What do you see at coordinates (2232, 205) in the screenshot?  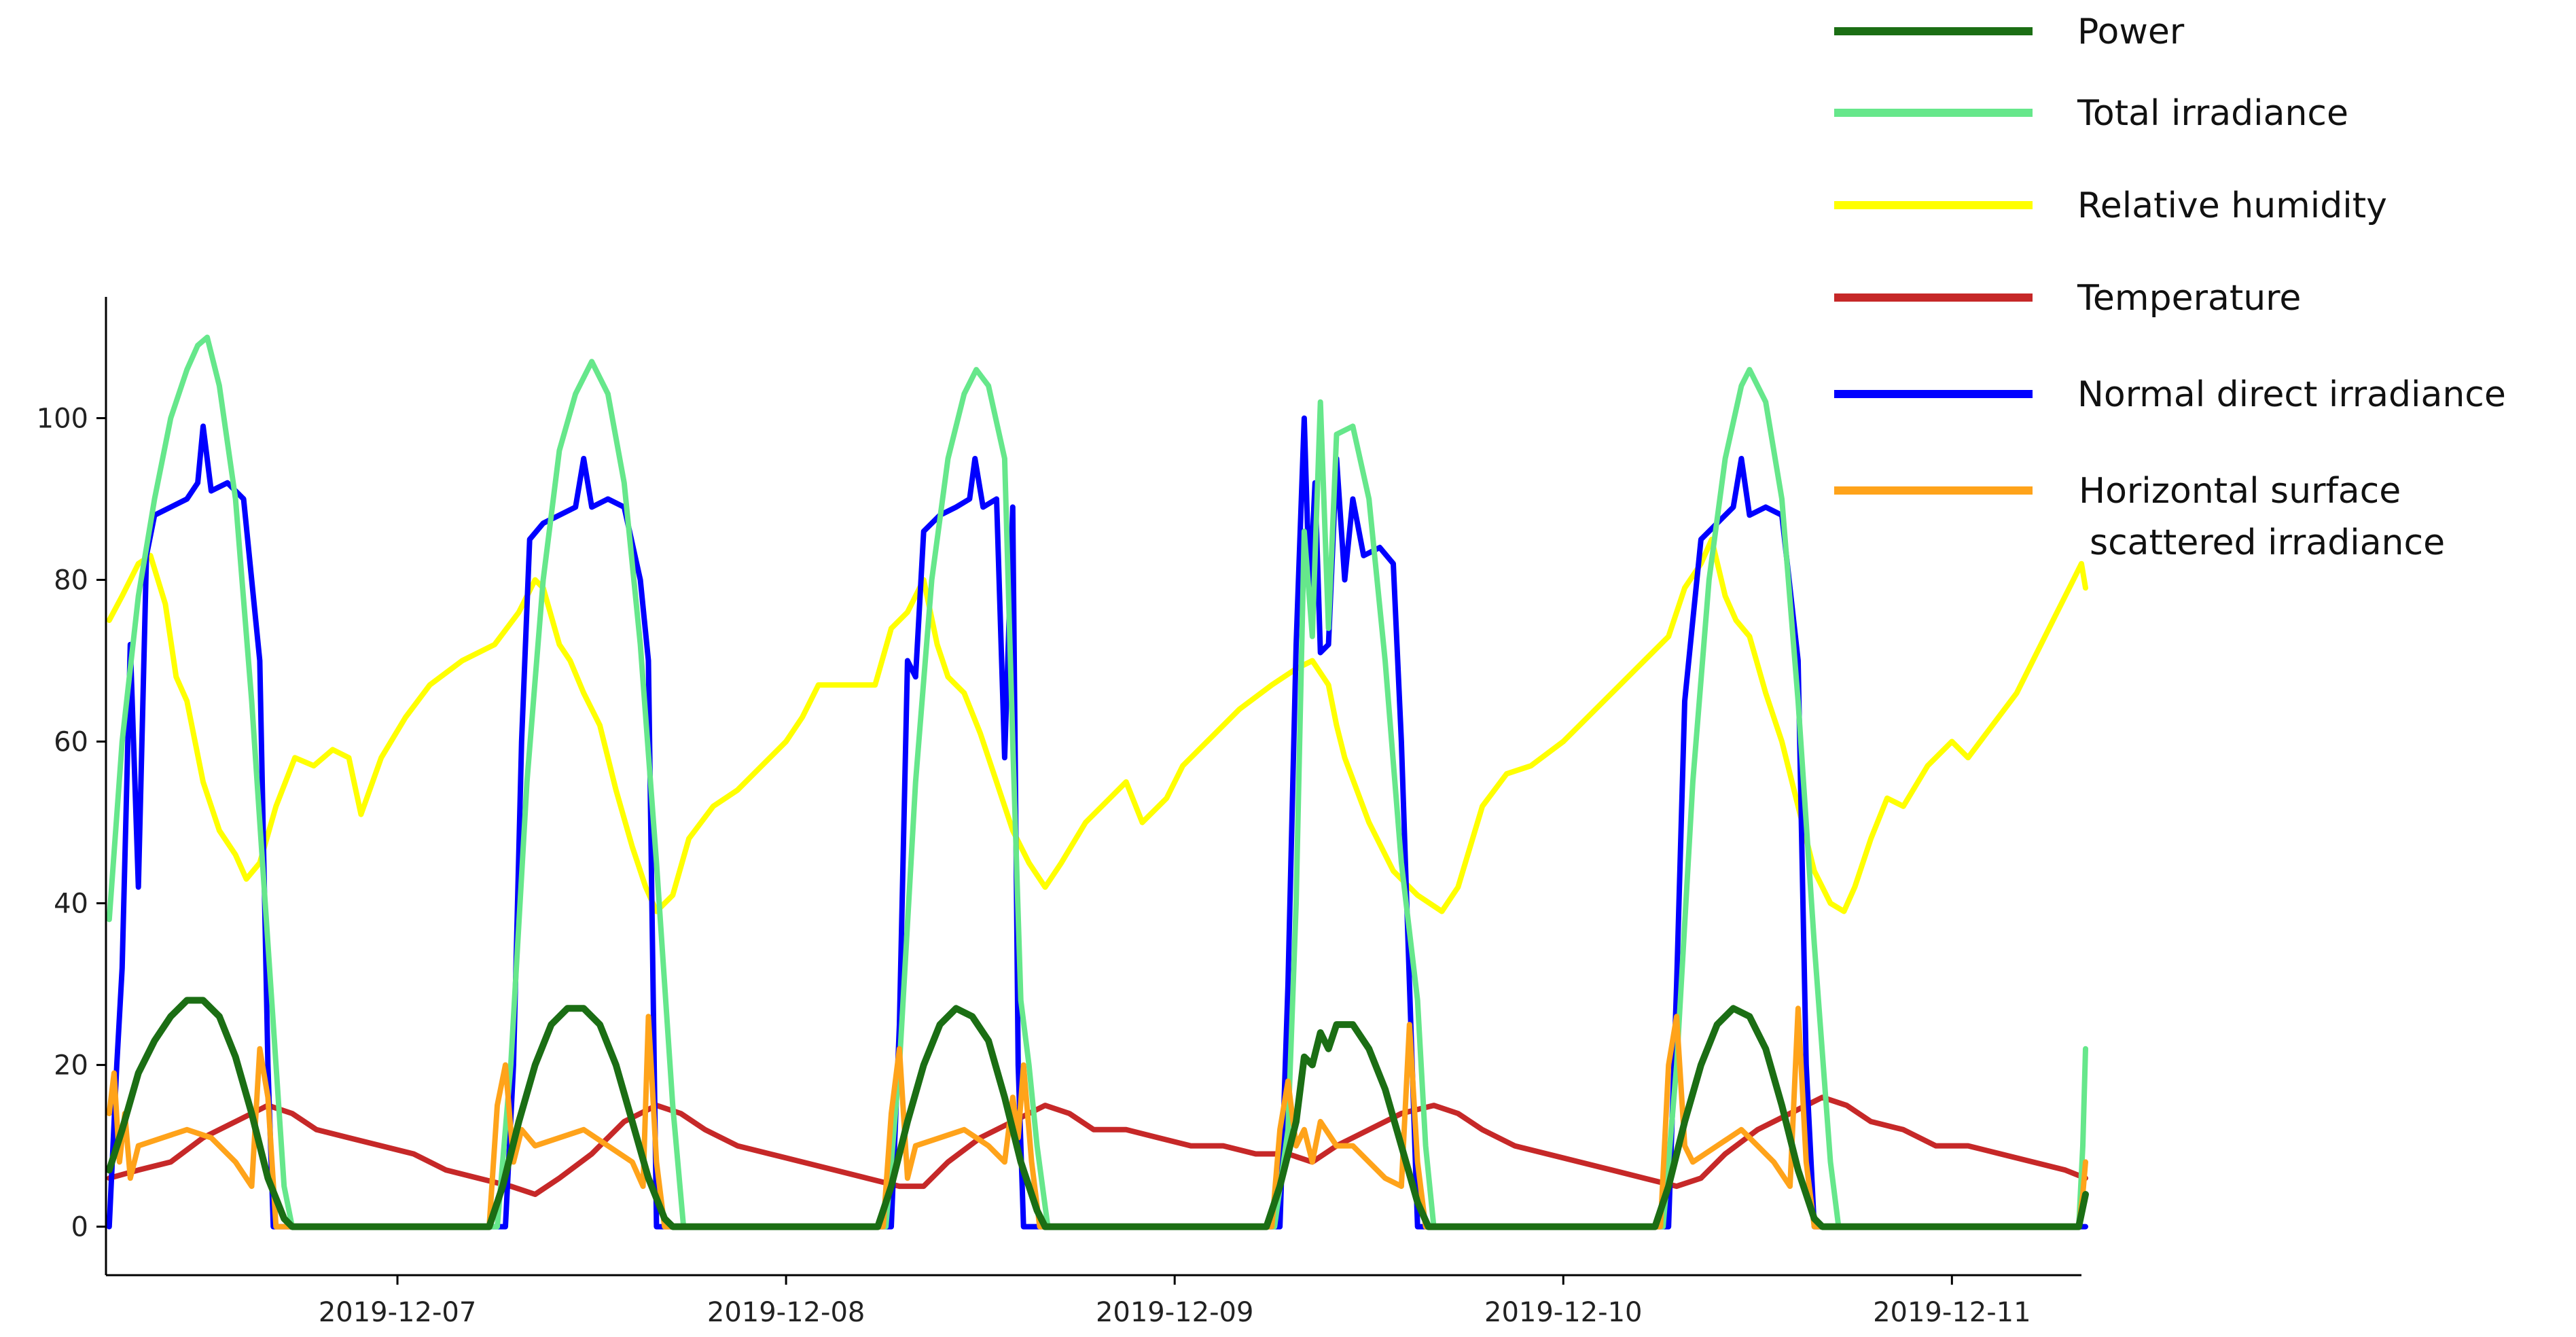 I see `legend-label: Relative humidity` at bounding box center [2232, 205].